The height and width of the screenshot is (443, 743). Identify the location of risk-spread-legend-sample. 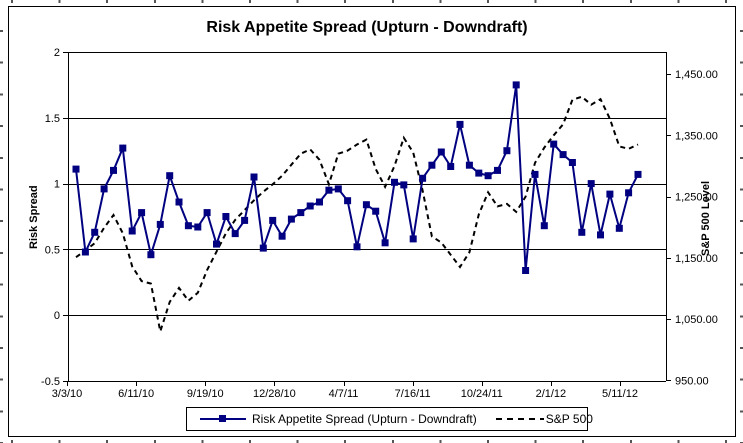
(223, 419).